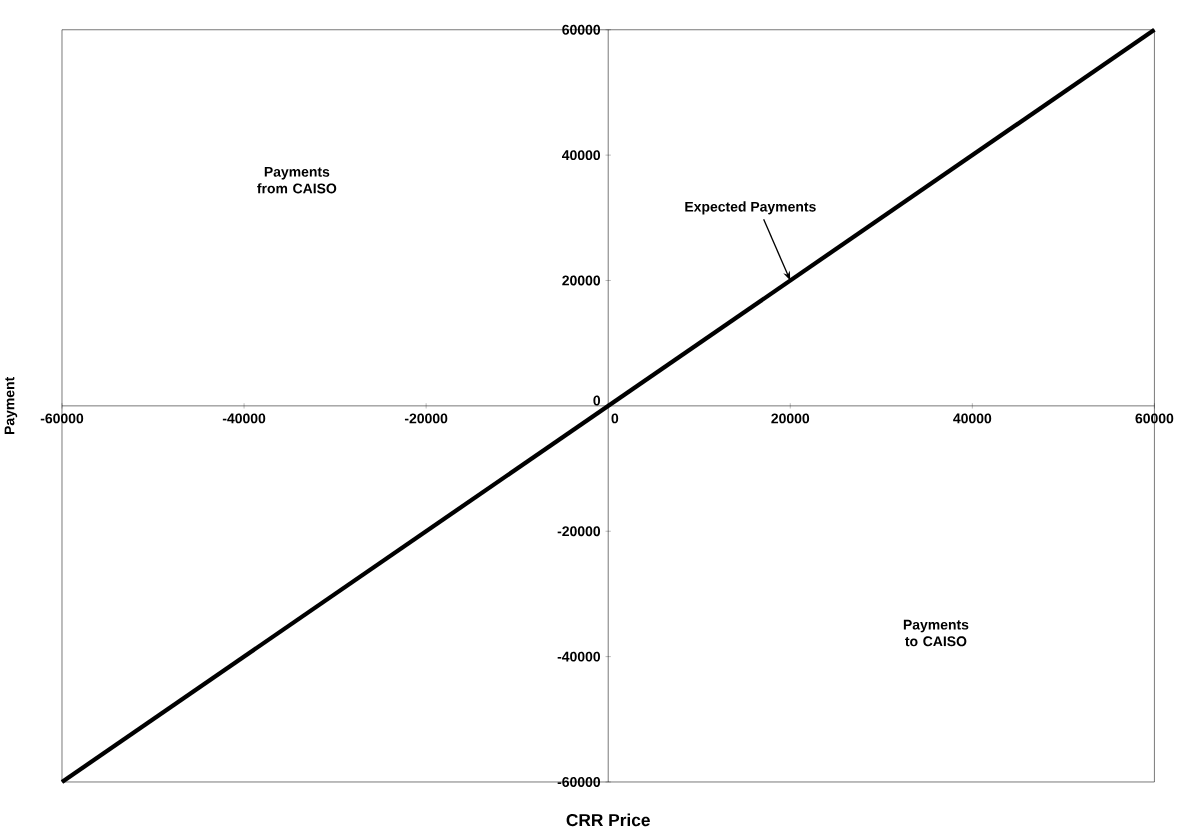 Image resolution: width=1194 pixels, height=831 pixels. I want to click on x-tick-label: -60000, so click(62, 418).